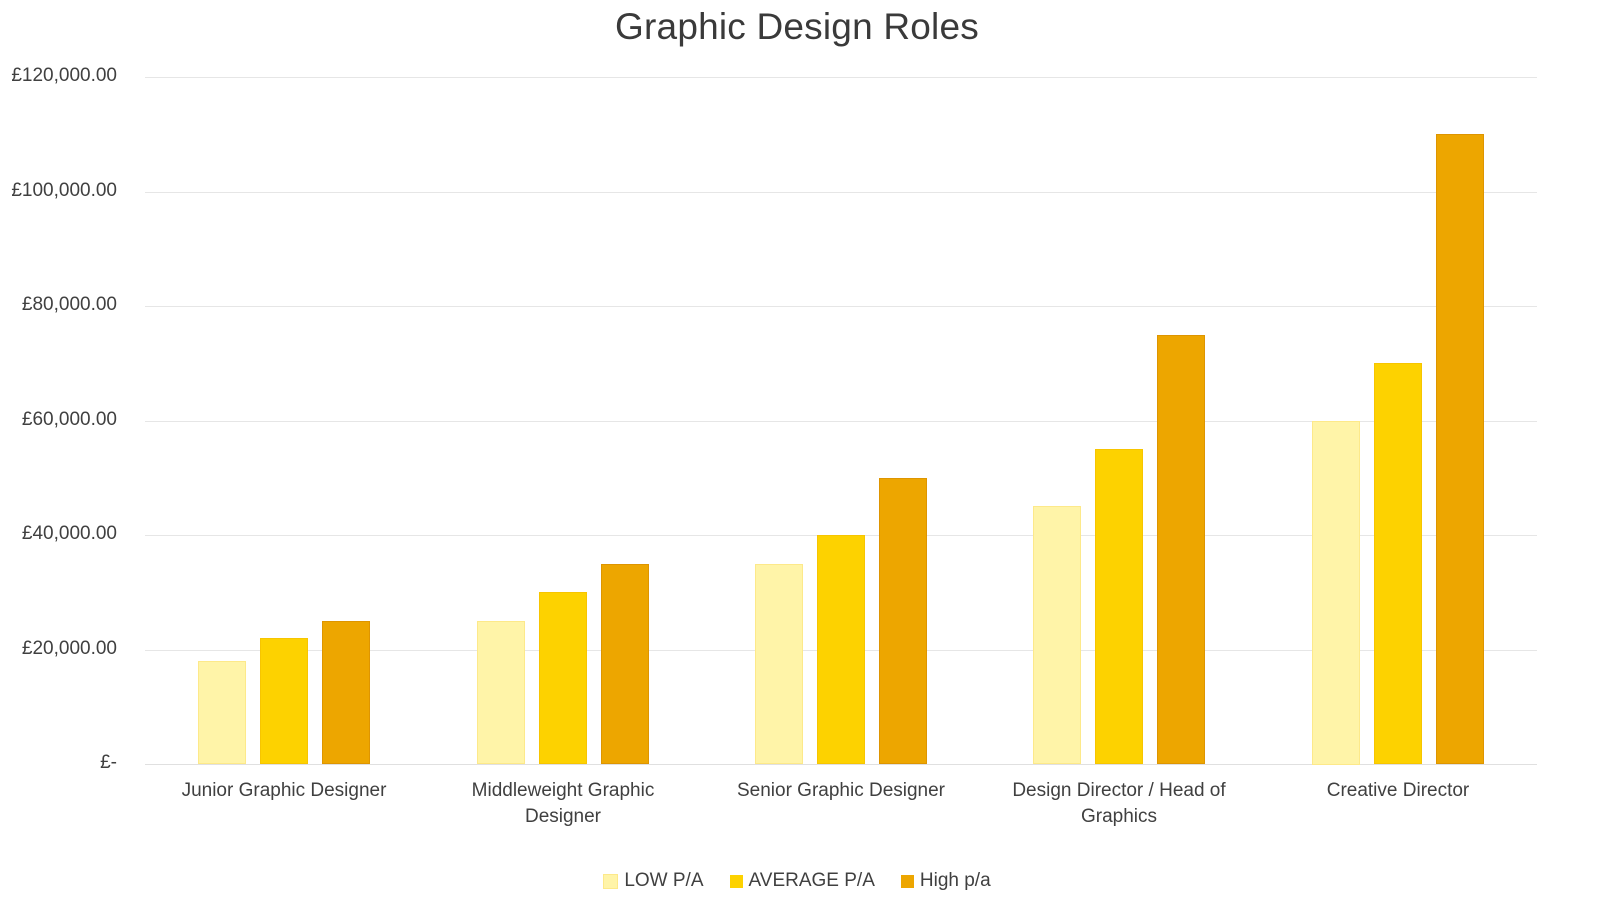  Describe the element at coordinates (1119, 803) in the screenshot. I see `x-category-label: Design Director / Head of Graphics` at that location.